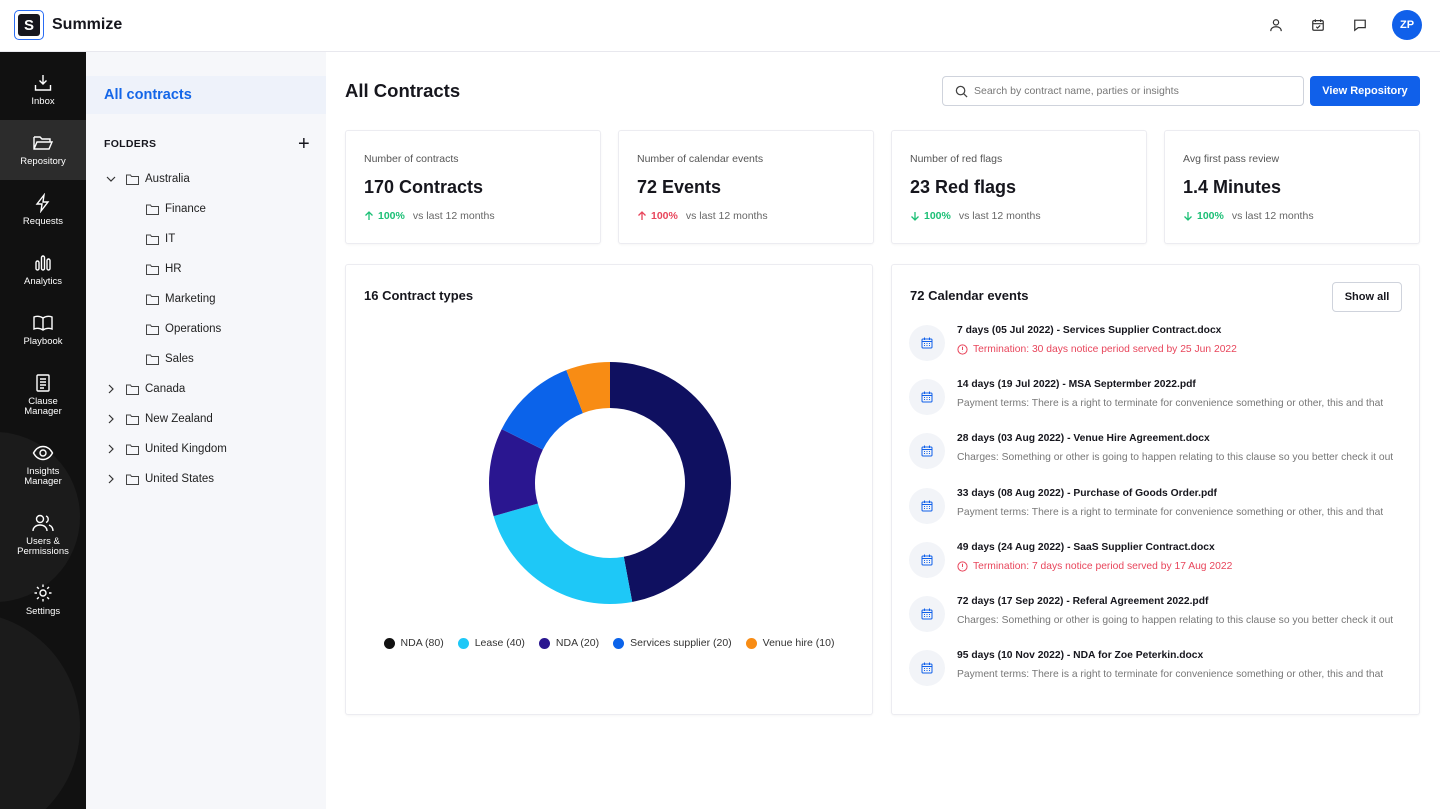  What do you see at coordinates (206, 449) in the screenshot?
I see `folder-united-kingdom: United Kingdom` at bounding box center [206, 449].